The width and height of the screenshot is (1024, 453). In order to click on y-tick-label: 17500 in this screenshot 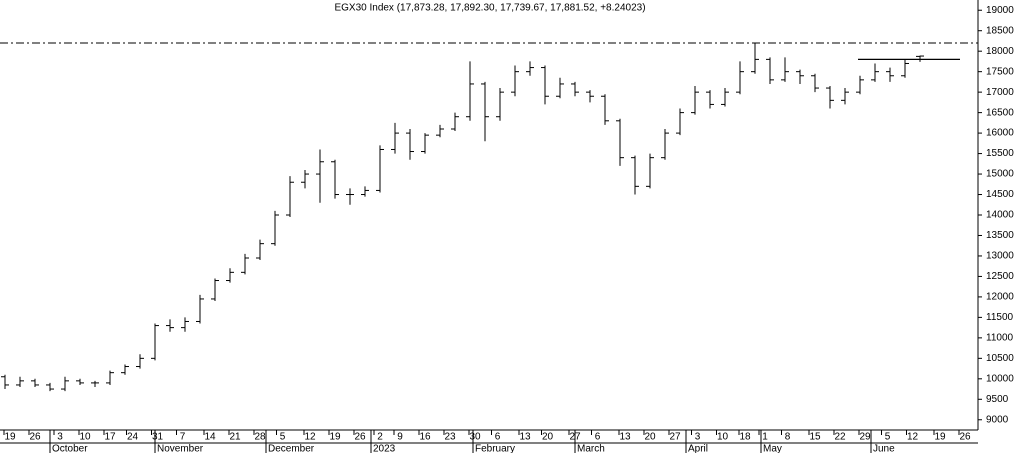, I will do `click(1000, 71)`.